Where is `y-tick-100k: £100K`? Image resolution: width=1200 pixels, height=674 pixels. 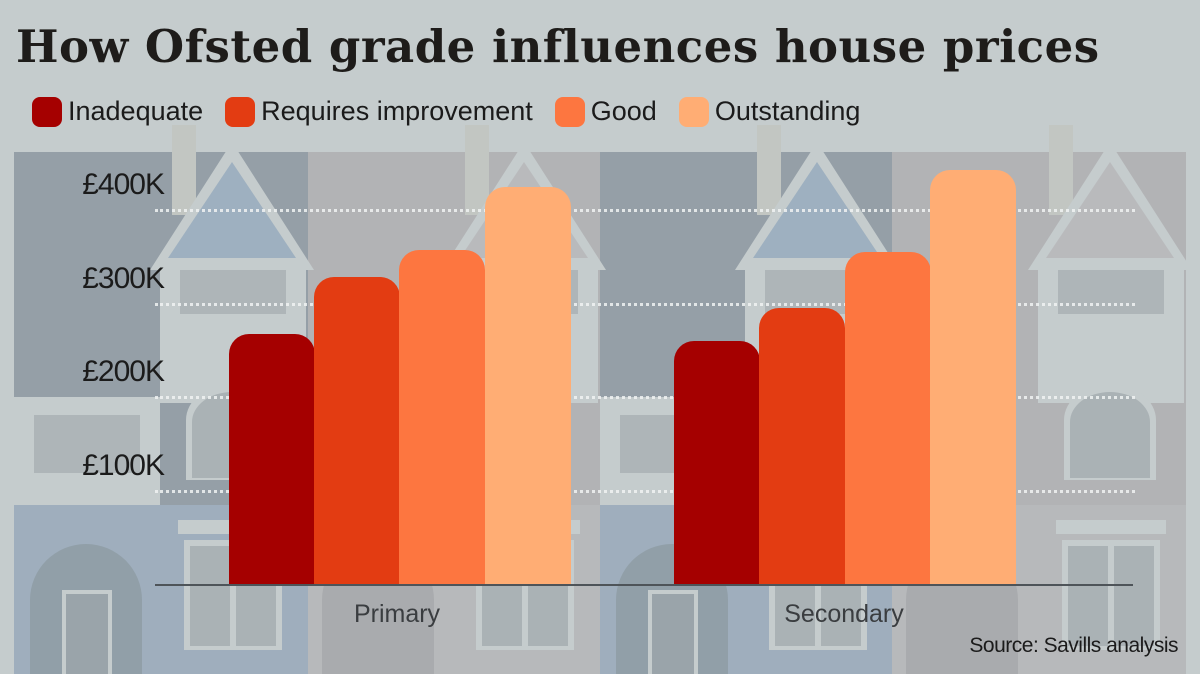 y-tick-100k: £100K is located at coordinates (123, 465).